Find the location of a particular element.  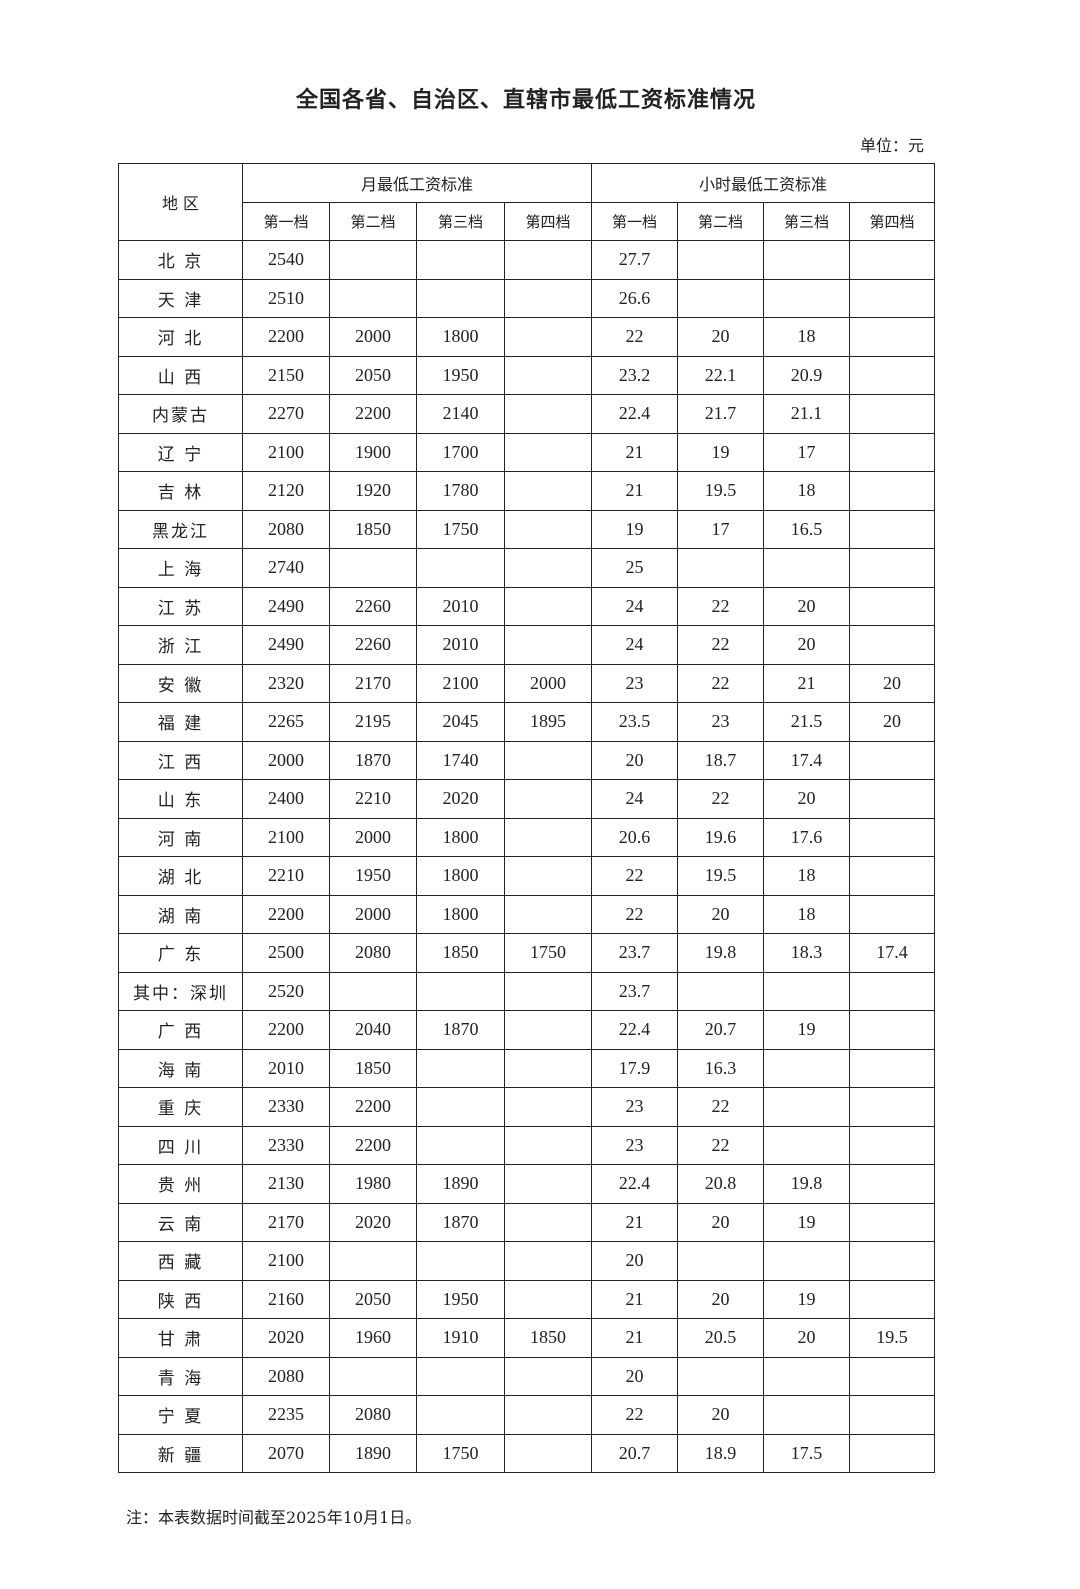

table-row: 湖 南 2200 2000 1800 22 20 18 is located at coordinates (527, 914).